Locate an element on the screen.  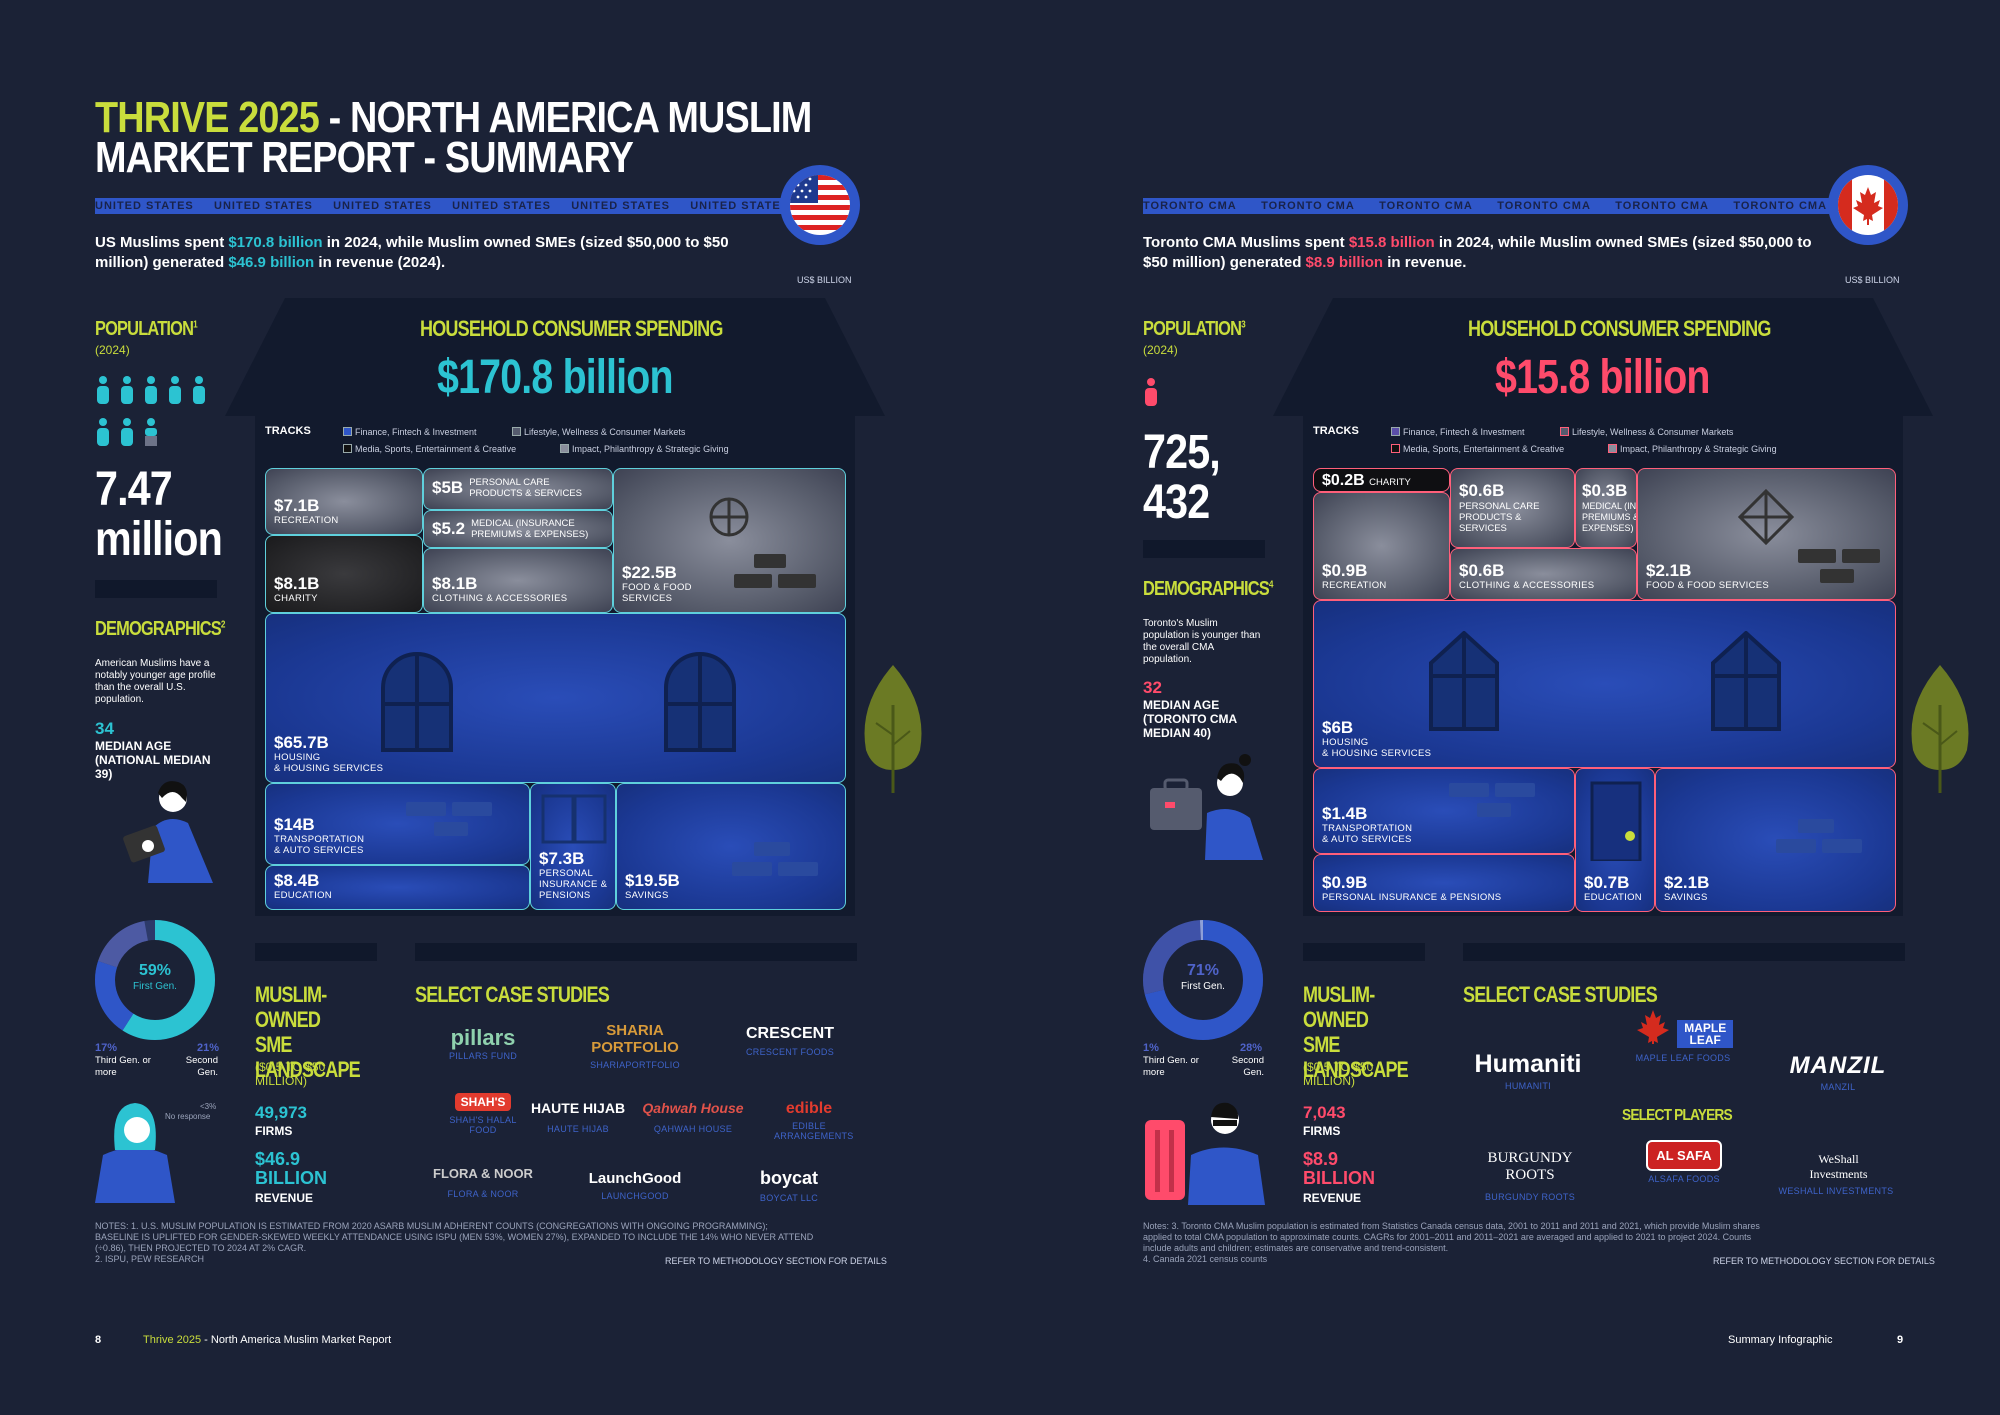
logo-shahs: SHAH'S SHAH'S HALAL FOOD is located at coordinates (483, 1114).